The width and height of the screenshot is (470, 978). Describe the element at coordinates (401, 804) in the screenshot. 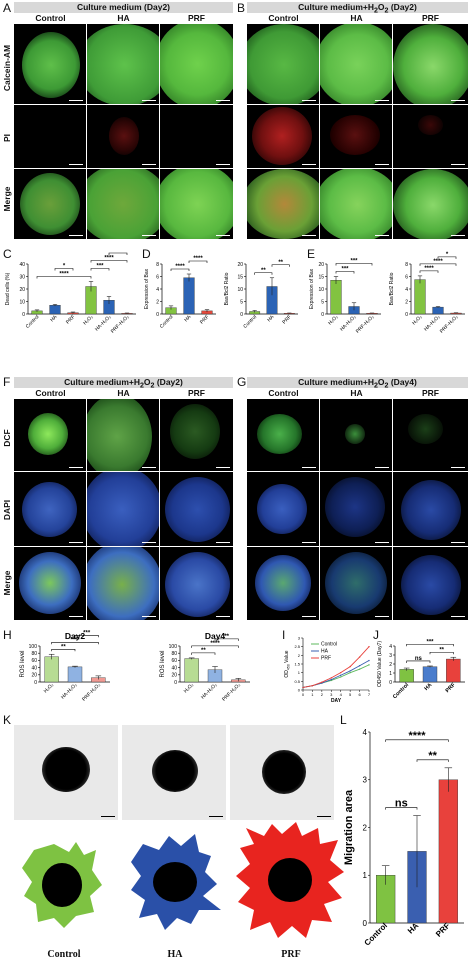

I see `significance-label: ns` at that location.